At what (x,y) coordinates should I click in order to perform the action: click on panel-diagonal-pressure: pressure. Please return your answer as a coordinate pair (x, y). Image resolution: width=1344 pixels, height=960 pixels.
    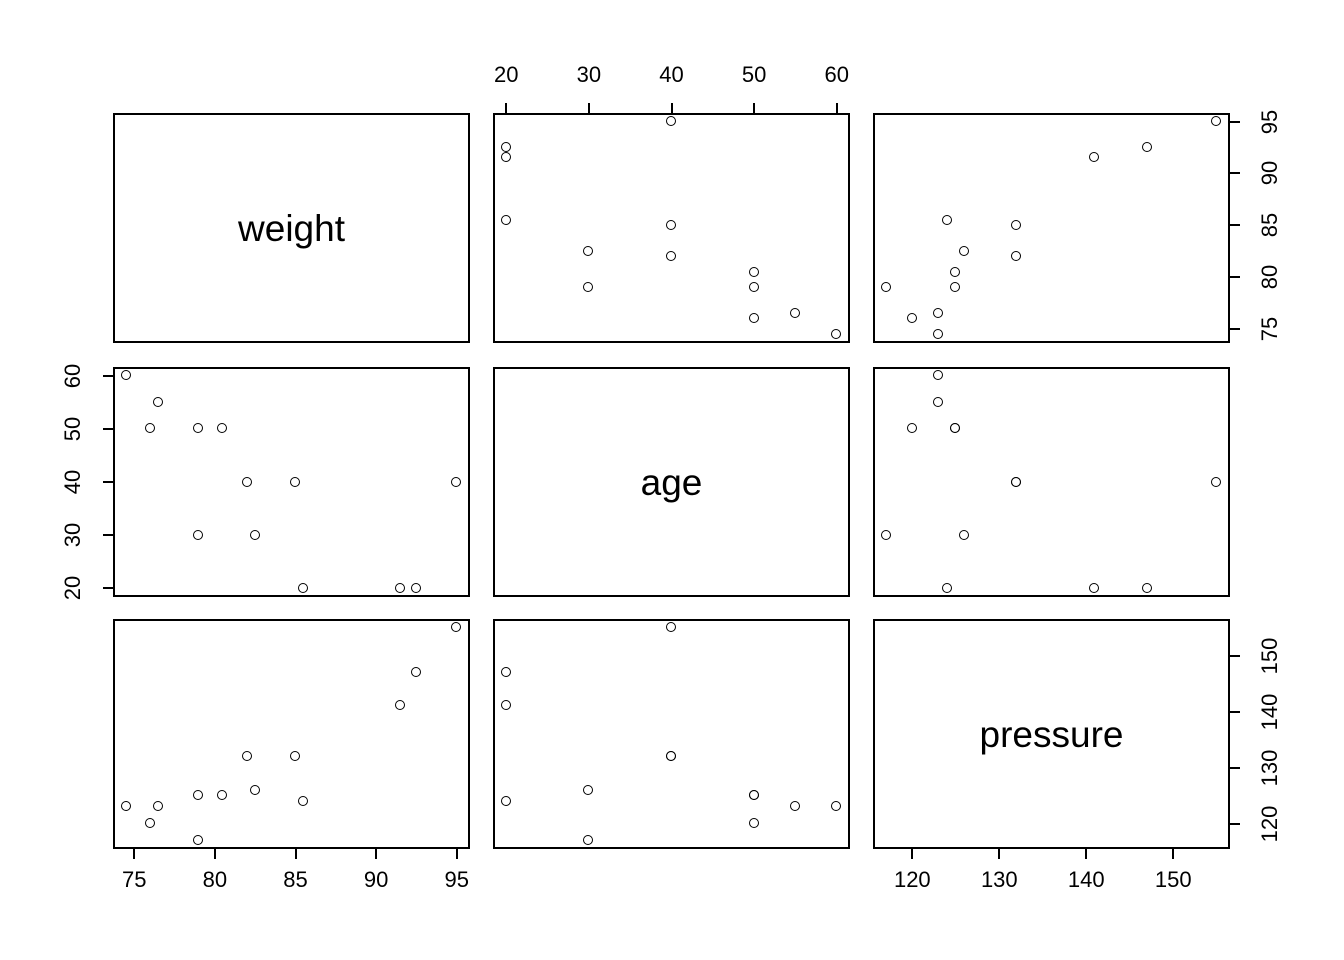
    Looking at the image, I should click on (1051, 734).